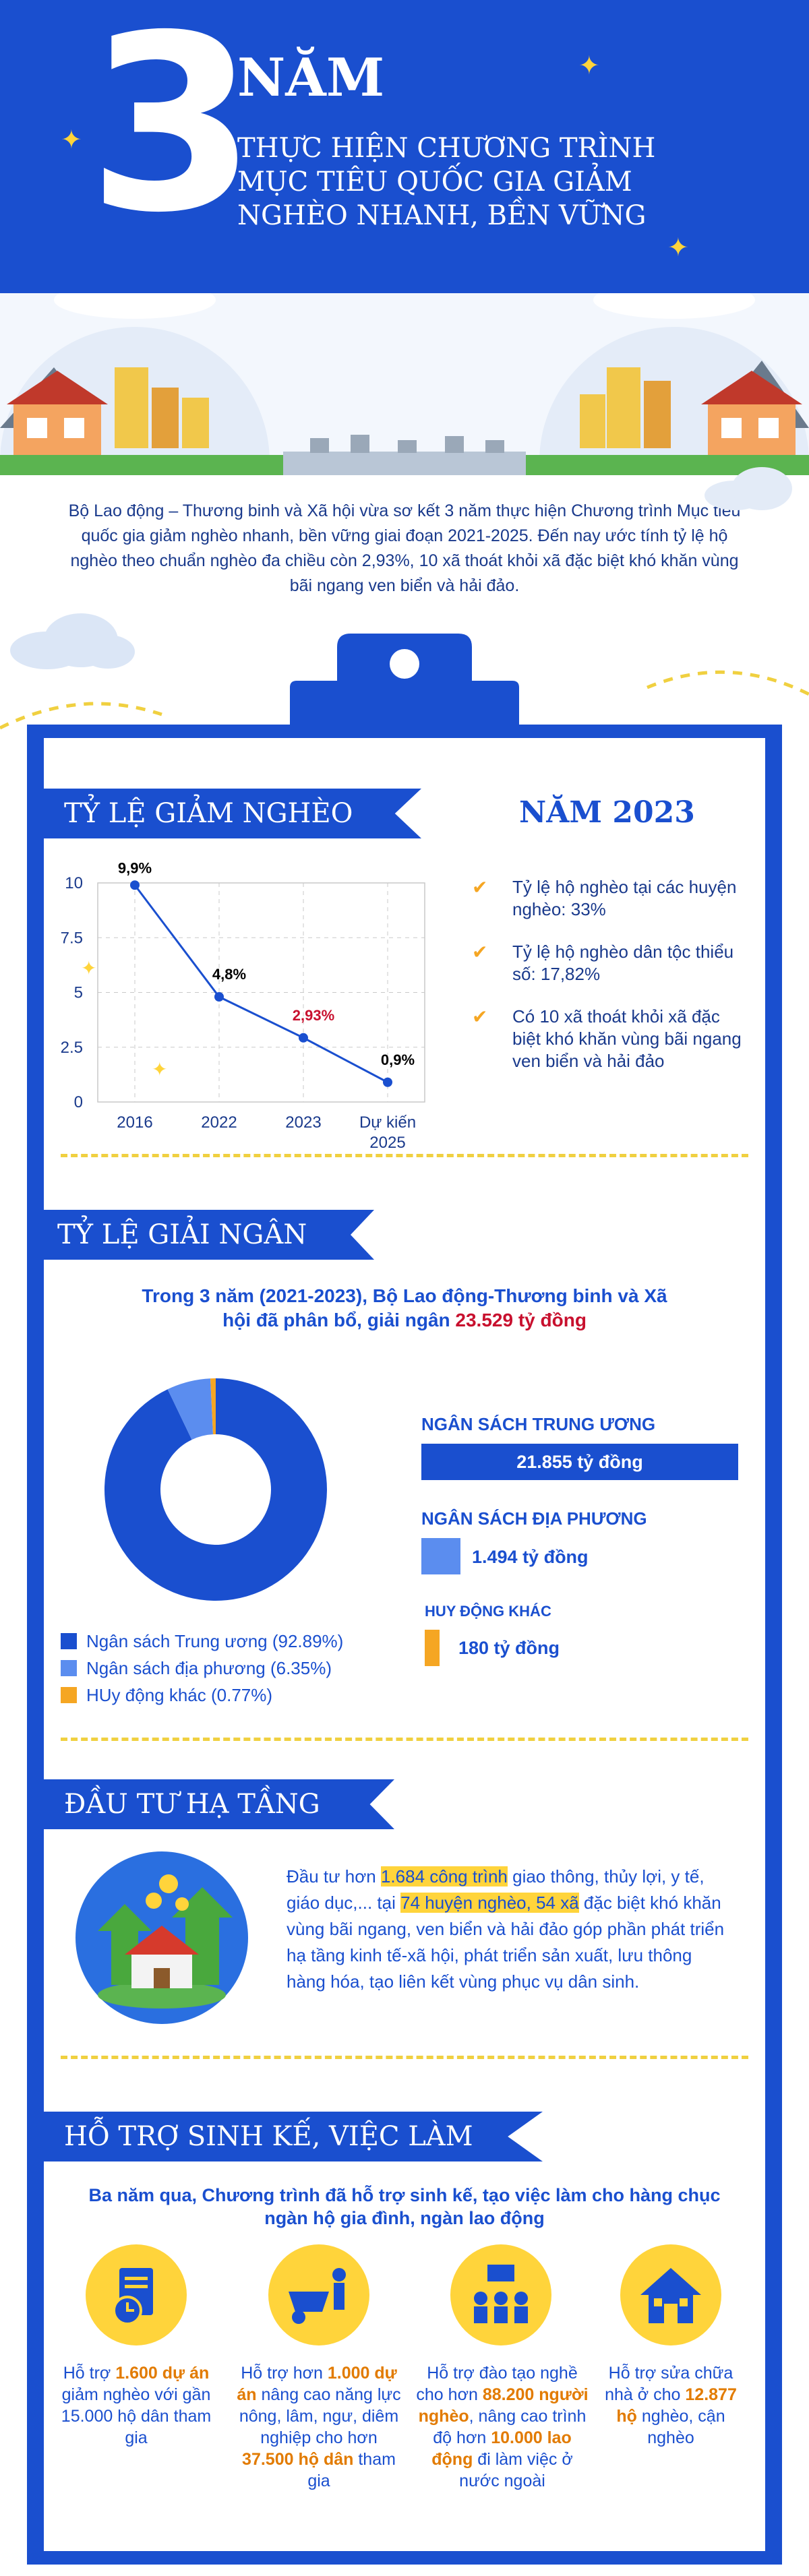  Describe the element at coordinates (78, 993) in the screenshot. I see `y-tick-label: 5` at that location.